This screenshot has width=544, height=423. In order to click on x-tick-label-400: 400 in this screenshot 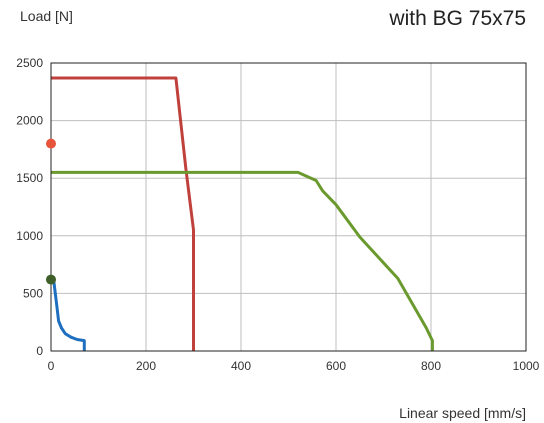, I will do `click(241, 366)`.